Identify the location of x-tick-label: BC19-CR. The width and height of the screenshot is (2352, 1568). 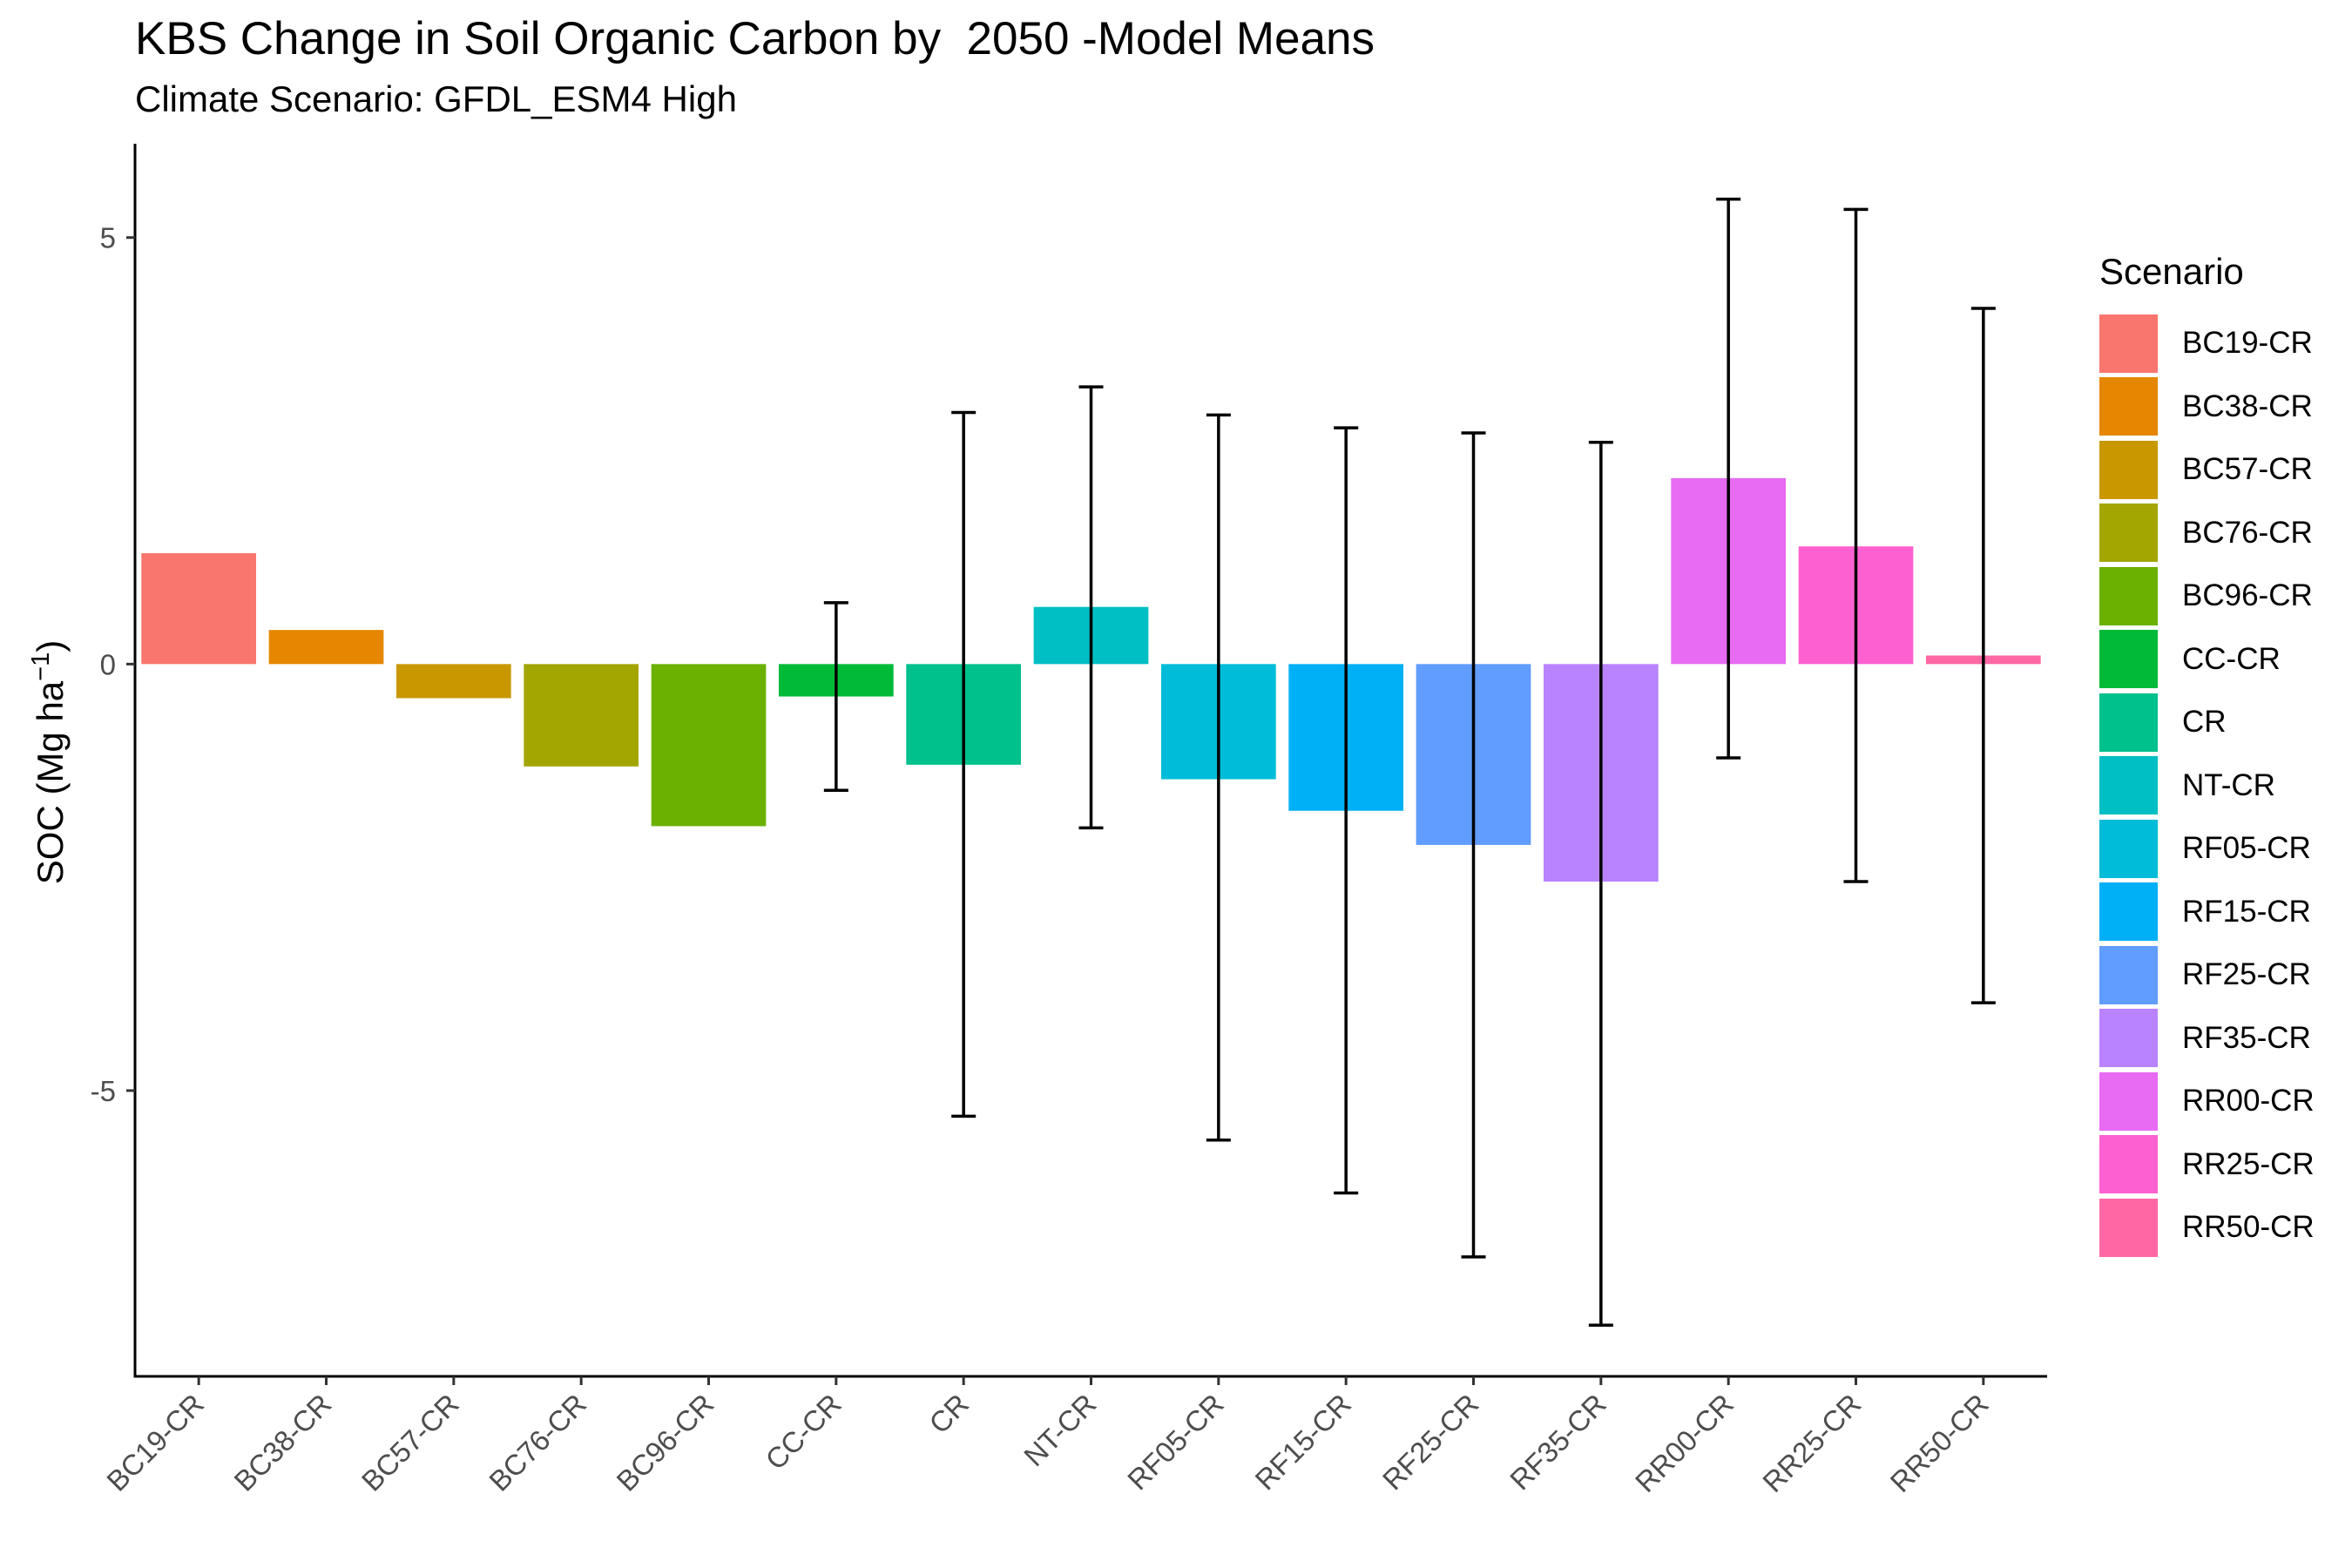
(155, 1442).